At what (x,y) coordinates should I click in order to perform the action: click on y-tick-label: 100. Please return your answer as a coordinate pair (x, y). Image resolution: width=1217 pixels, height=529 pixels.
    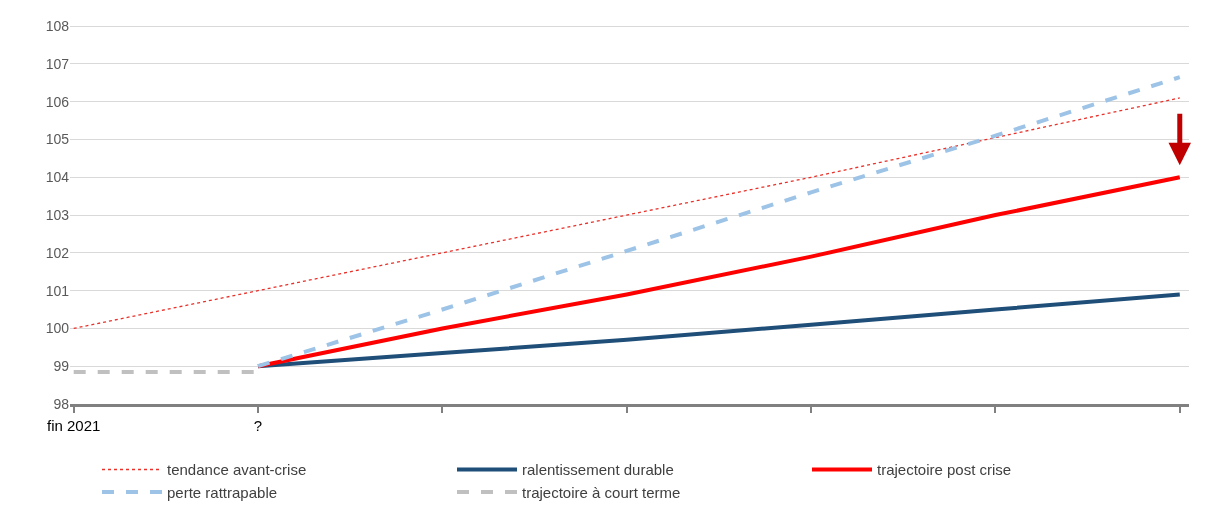
    Looking at the image, I should click on (57, 328).